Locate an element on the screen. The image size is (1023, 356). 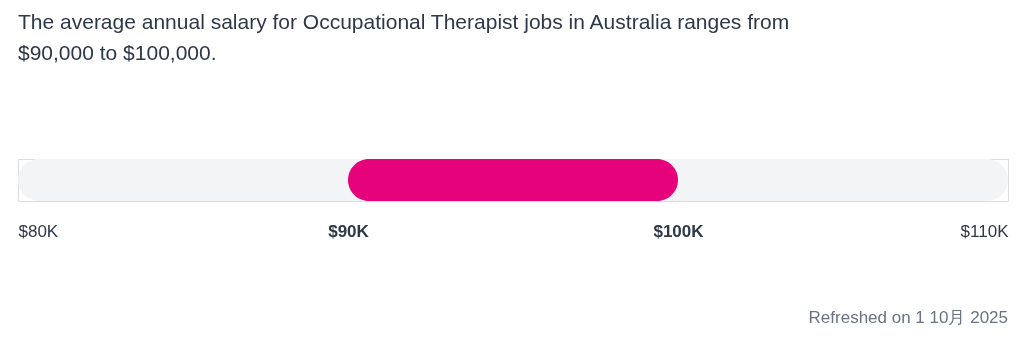
x-tick-label: $90K is located at coordinates (349, 231).